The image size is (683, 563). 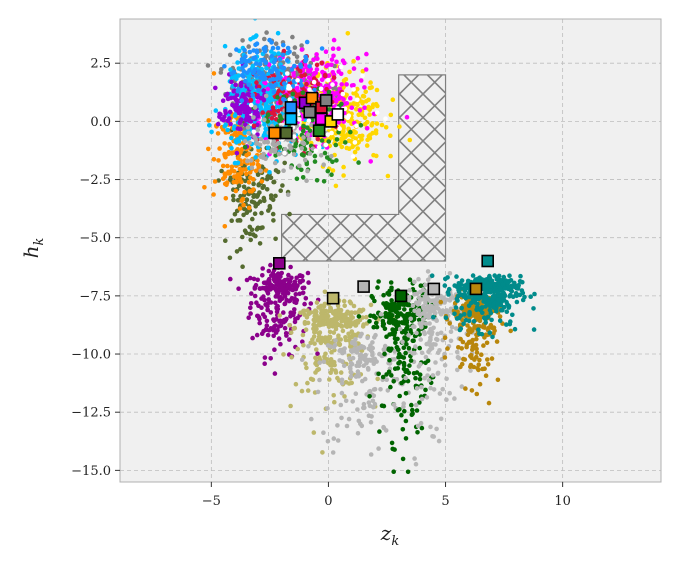 I want to click on y-tick-label: 0.0, so click(x=100, y=122).